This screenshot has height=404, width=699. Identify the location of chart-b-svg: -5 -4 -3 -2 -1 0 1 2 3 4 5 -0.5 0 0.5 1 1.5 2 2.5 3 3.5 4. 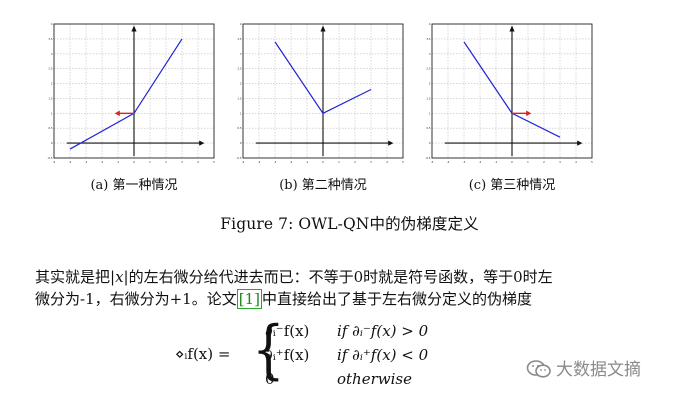
(320, 93).